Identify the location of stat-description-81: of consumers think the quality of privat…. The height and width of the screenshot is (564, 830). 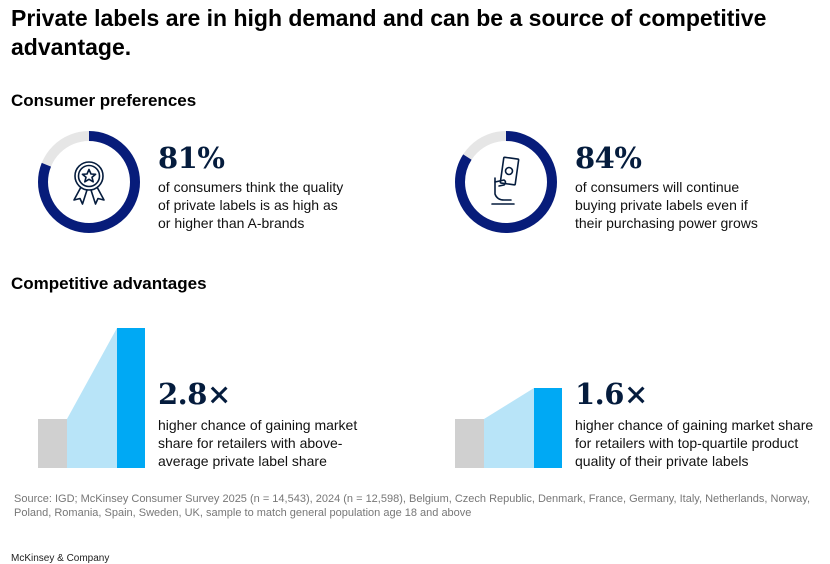
(268, 205).